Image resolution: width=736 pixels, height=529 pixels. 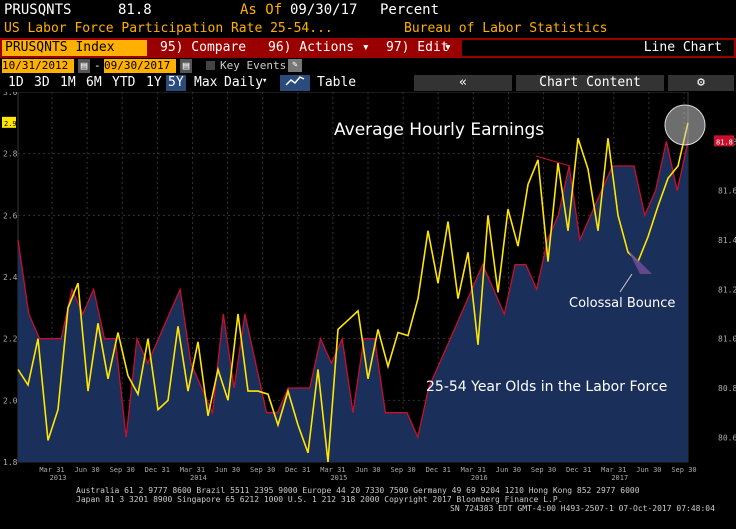 I want to click on annotation-icon: ✎, so click(x=295, y=65).